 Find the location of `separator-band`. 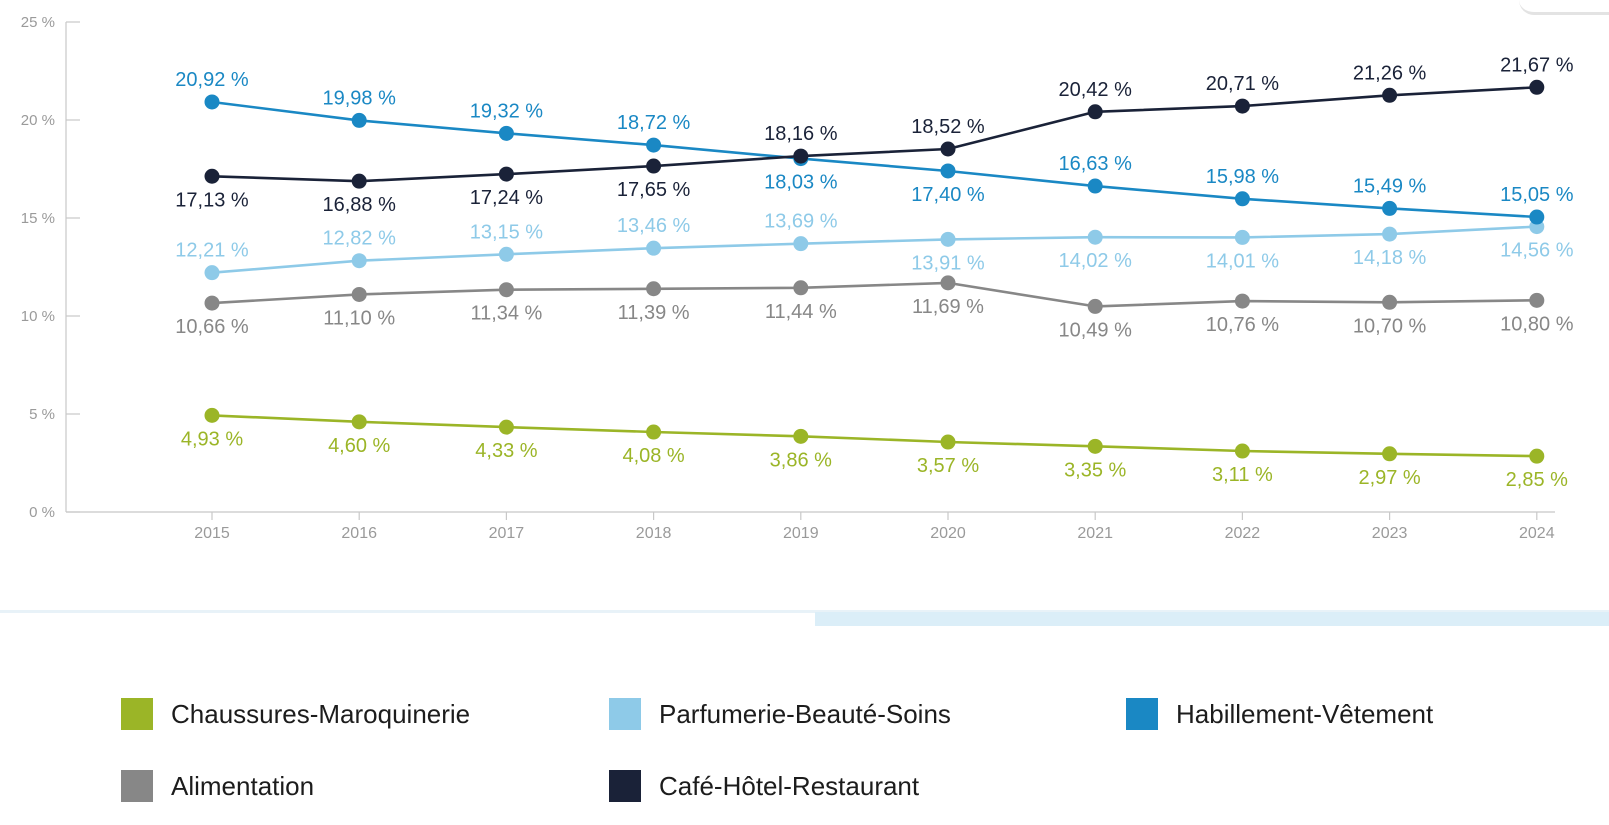

separator-band is located at coordinates (1212, 619).